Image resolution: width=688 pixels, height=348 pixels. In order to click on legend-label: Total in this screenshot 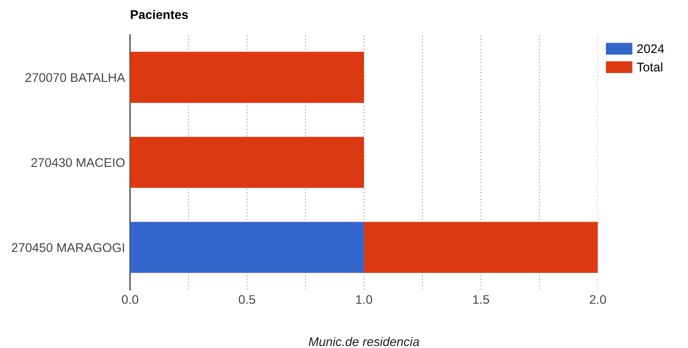, I will do `click(649, 67)`.